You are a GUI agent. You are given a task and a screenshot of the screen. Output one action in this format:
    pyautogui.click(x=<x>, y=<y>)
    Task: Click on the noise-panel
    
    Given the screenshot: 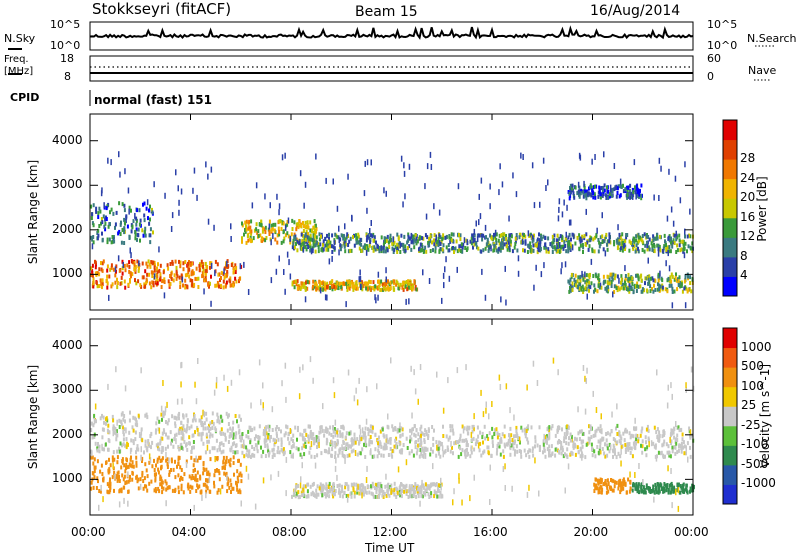 What is the action you would take?
    pyautogui.click(x=391, y=36)
    